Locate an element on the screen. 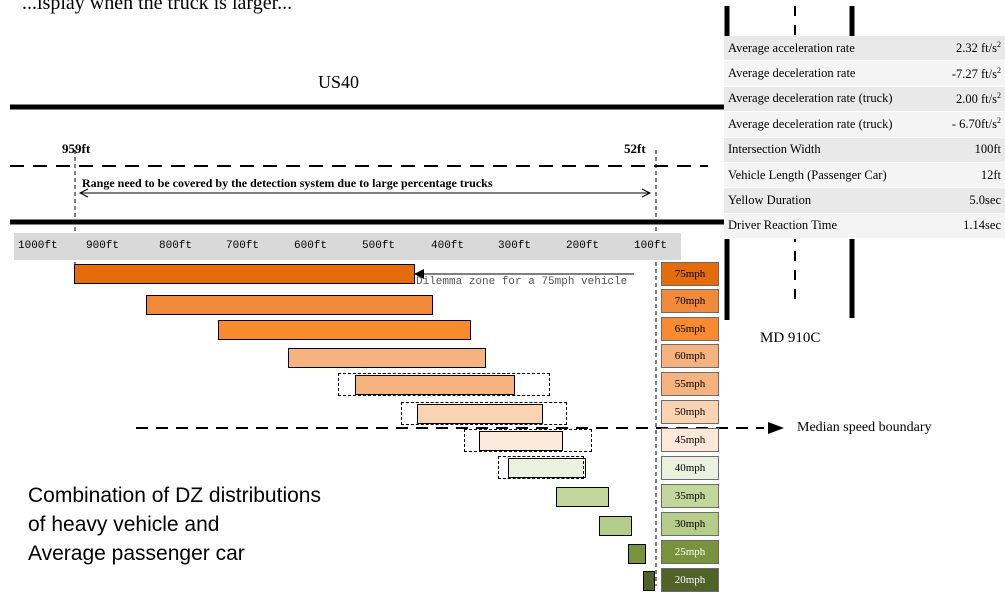 Image resolution: width=1005 pixels, height=596 pixels. dz-truck-box-40mph is located at coordinates (541, 467).